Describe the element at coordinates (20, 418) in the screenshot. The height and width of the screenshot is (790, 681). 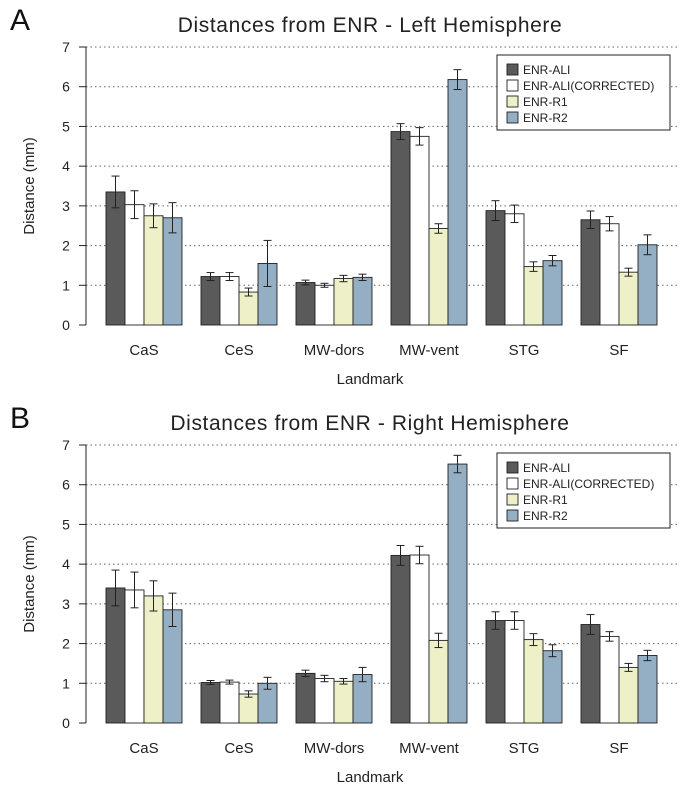
I see `panel-label: B` at that location.